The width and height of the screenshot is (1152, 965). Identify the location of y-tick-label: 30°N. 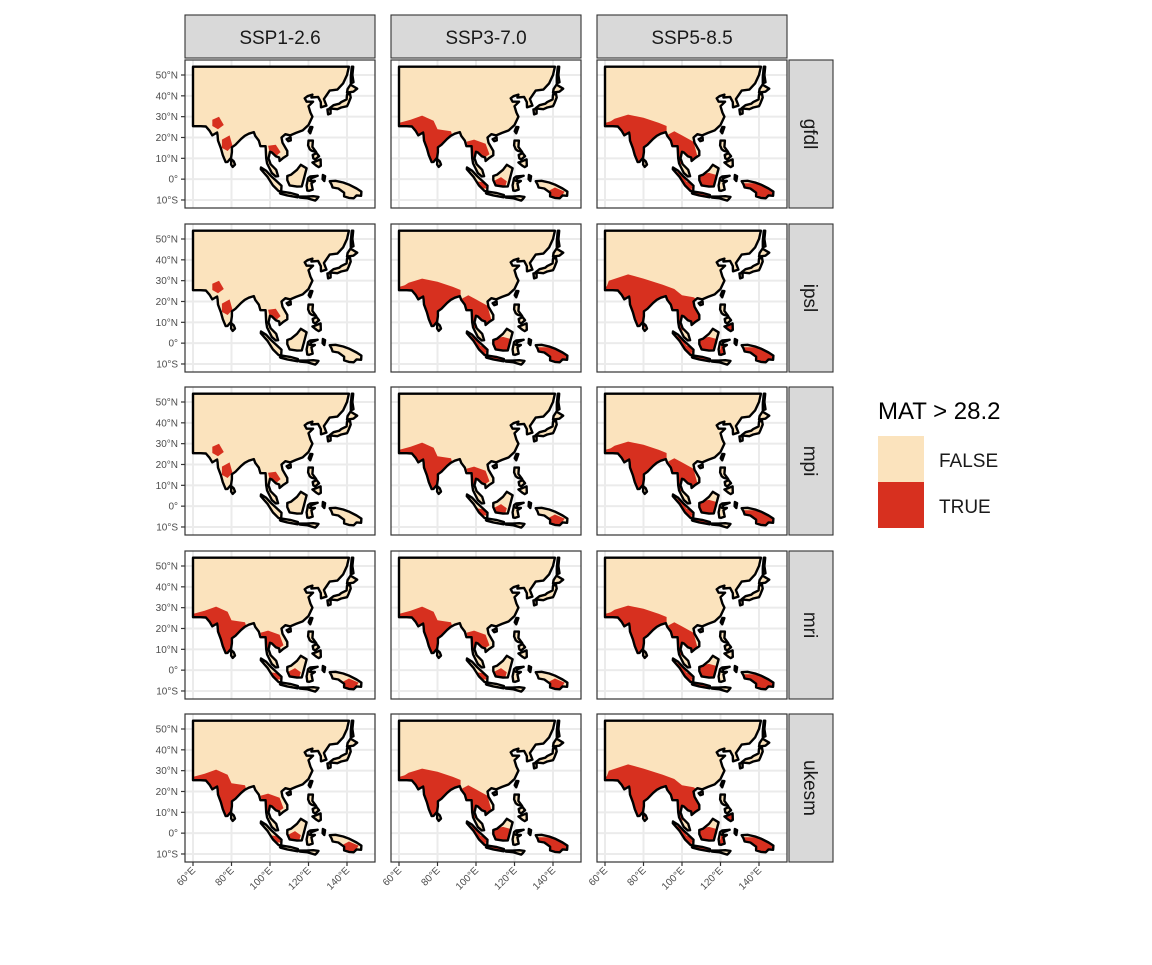
(167, 608).